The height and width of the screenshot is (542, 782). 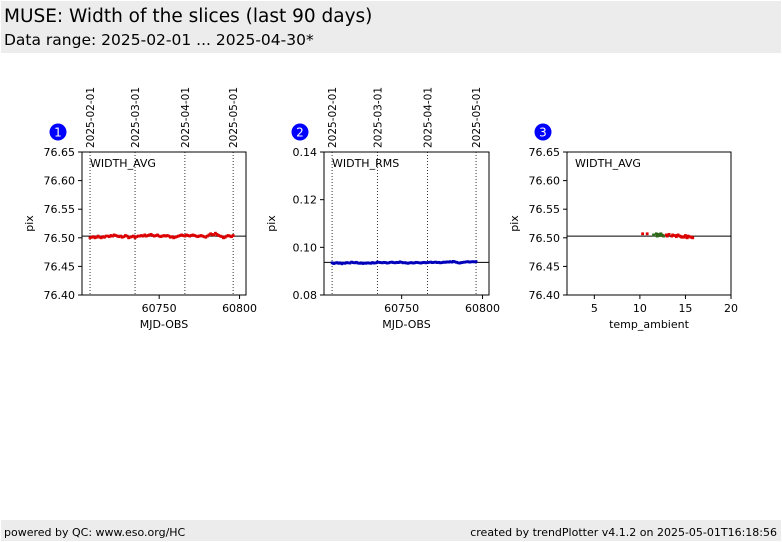 I want to click on panel-2-y-tick-label: 0.12, so click(x=305, y=200).